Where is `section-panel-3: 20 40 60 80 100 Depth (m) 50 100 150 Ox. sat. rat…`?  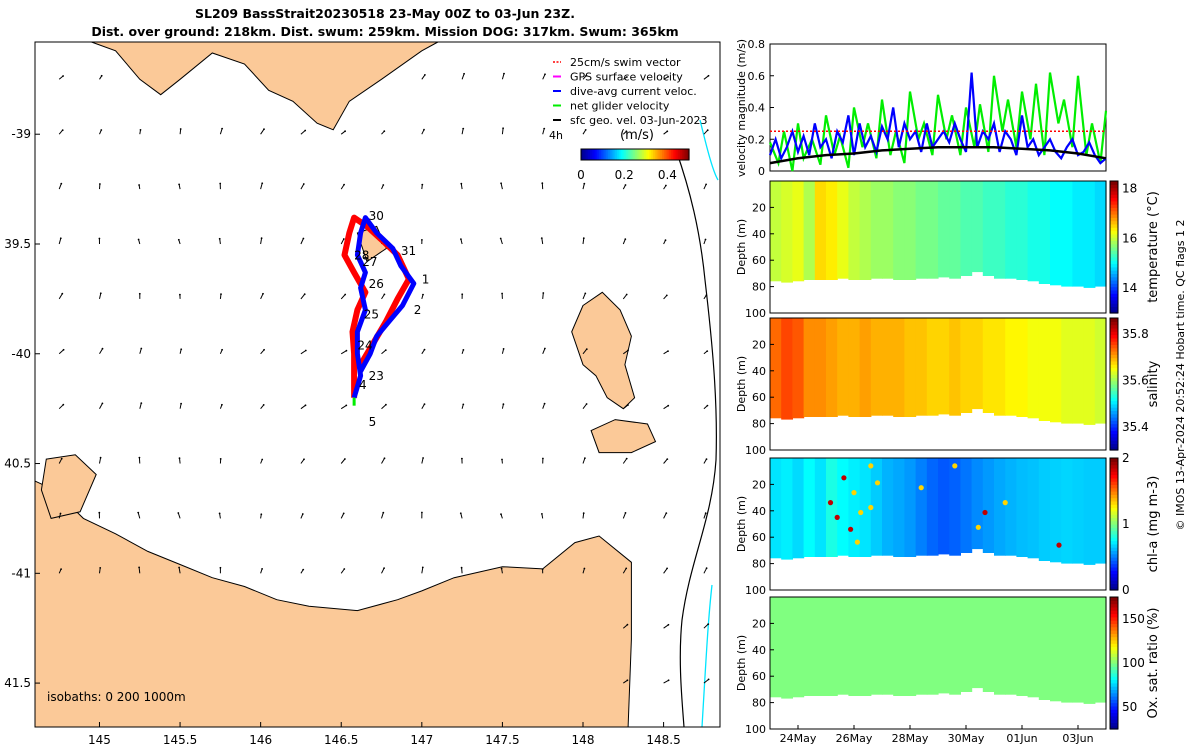 section-panel-3: 20 40 60 80 100 Depth (m) 50 100 150 Ox. sat. rat… is located at coordinates (948, 670).